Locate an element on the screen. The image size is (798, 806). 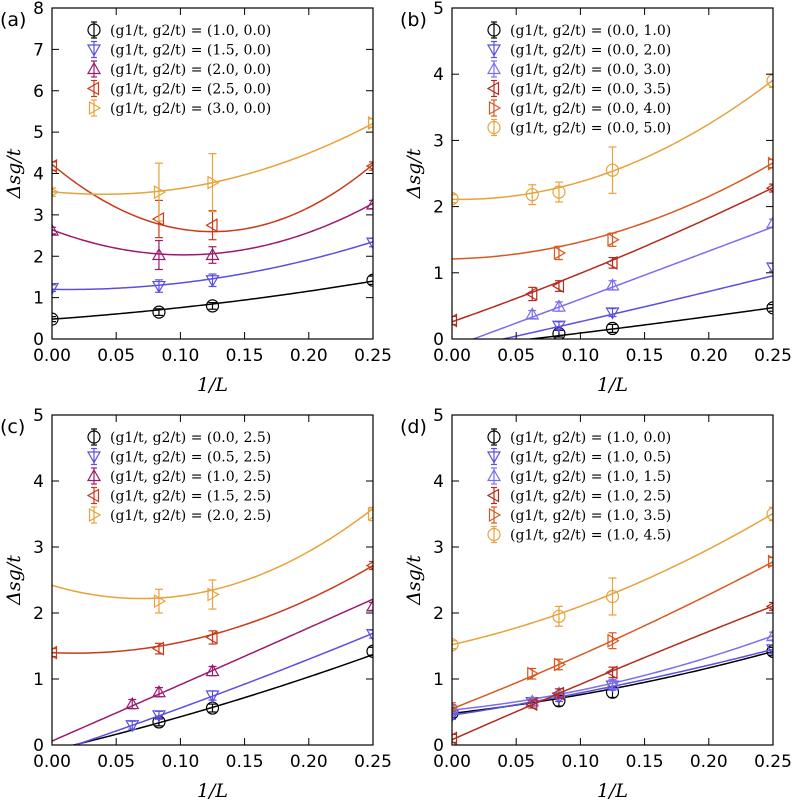
plot-area is located at coordinates (612, 625).